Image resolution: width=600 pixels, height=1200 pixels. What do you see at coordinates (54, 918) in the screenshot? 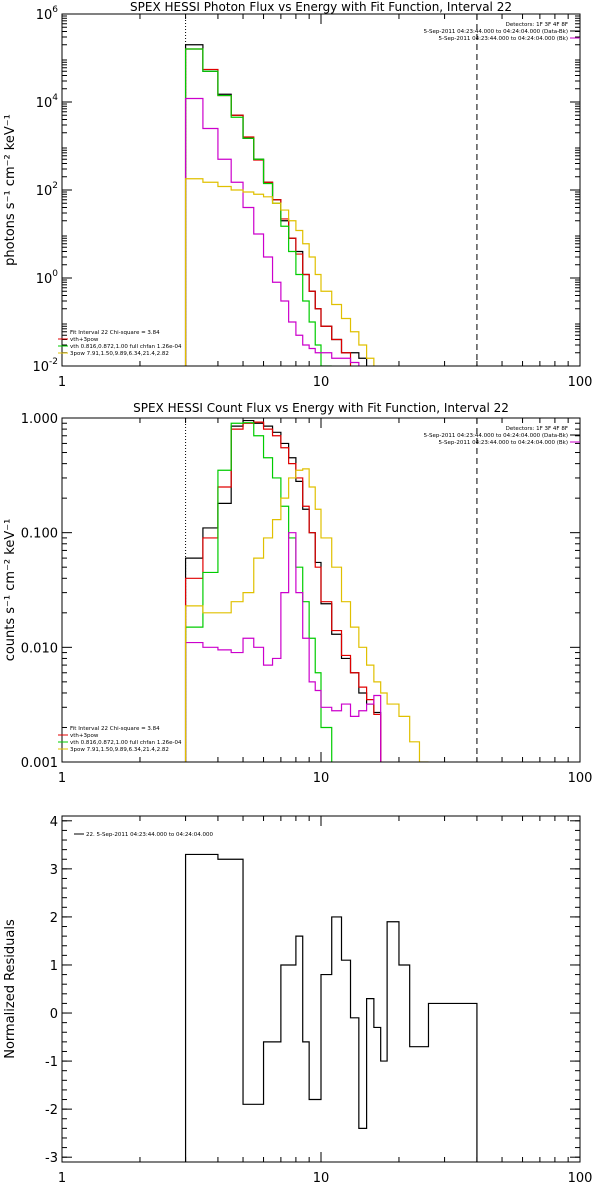
I see `y-tick-label: 2` at bounding box center [54, 918].